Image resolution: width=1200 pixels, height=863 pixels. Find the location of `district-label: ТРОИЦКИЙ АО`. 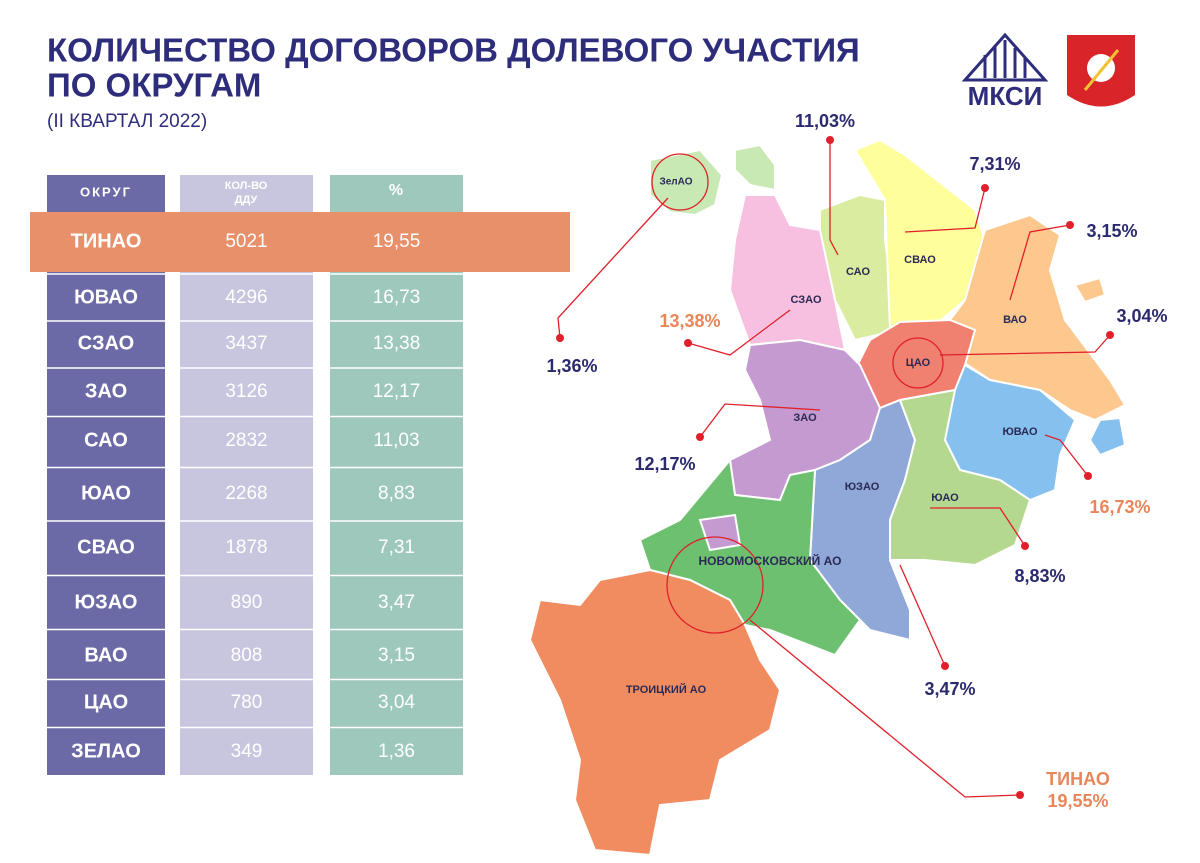

district-label: ТРОИЦКИЙ АО is located at coordinates (666, 689).